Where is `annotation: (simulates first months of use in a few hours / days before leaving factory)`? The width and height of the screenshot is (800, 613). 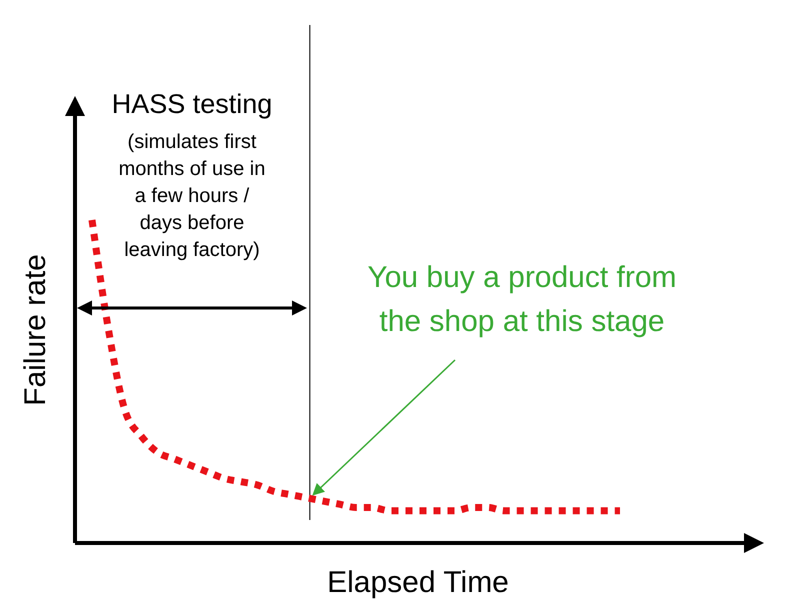 annotation: (simulates first months of use in a few hours / days before leaving factory) is located at coordinates (192, 196).